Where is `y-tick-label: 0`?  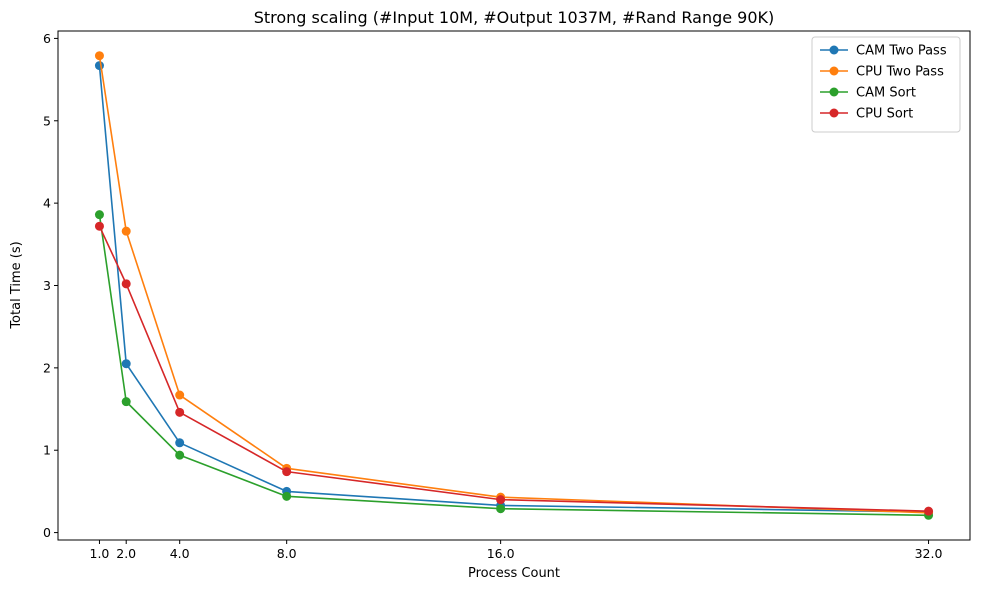
y-tick-label: 0 is located at coordinates (47, 532).